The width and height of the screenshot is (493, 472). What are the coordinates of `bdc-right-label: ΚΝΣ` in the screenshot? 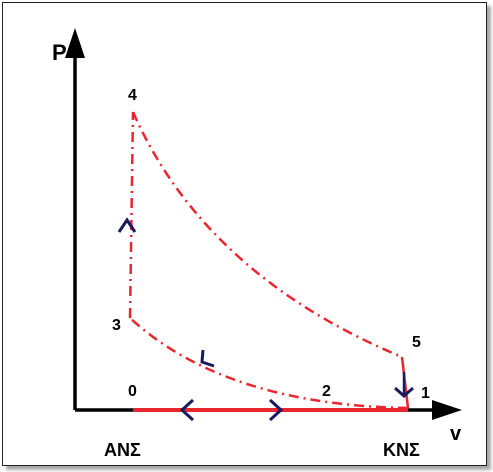 It's located at (401, 450).